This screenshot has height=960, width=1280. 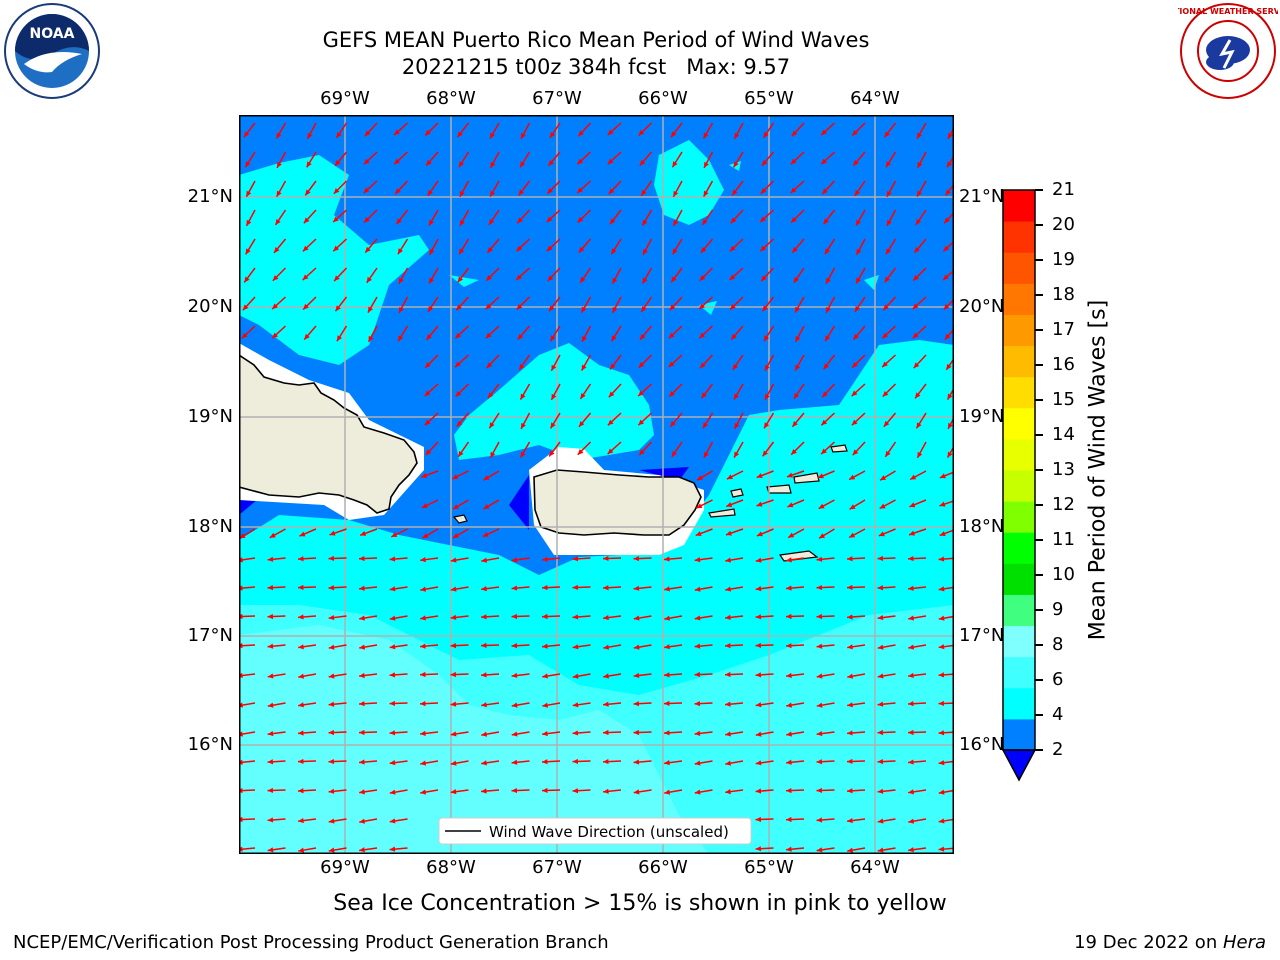 What do you see at coordinates (1063, 399) in the screenshot?
I see `colorbar-tick-label: 15` at bounding box center [1063, 399].